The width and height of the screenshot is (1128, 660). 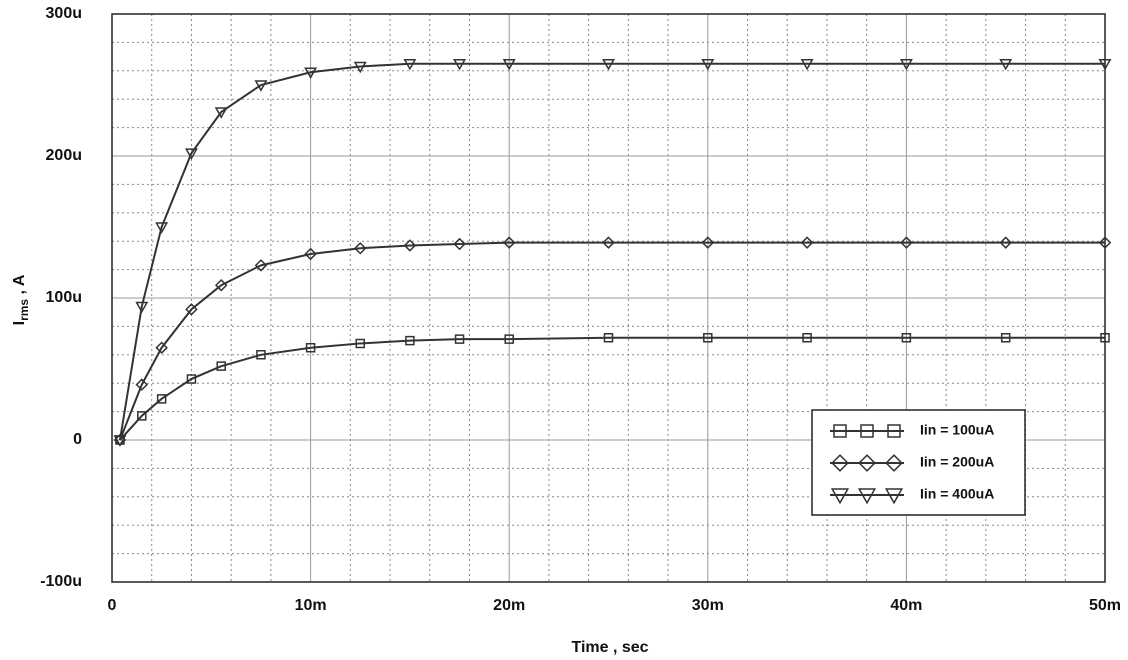 What do you see at coordinates (957, 430) in the screenshot?
I see `legend-label: Iin = 100uA` at bounding box center [957, 430].